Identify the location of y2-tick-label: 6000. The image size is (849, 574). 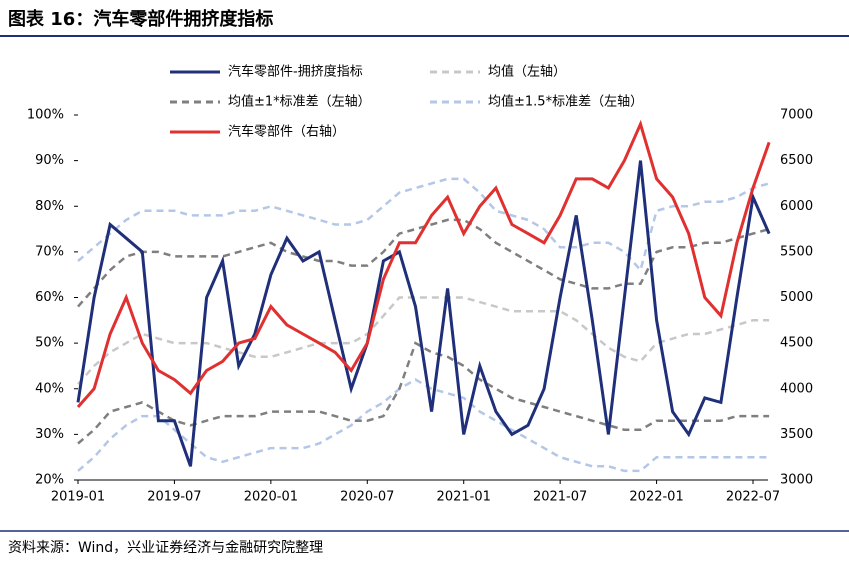
(796, 206).